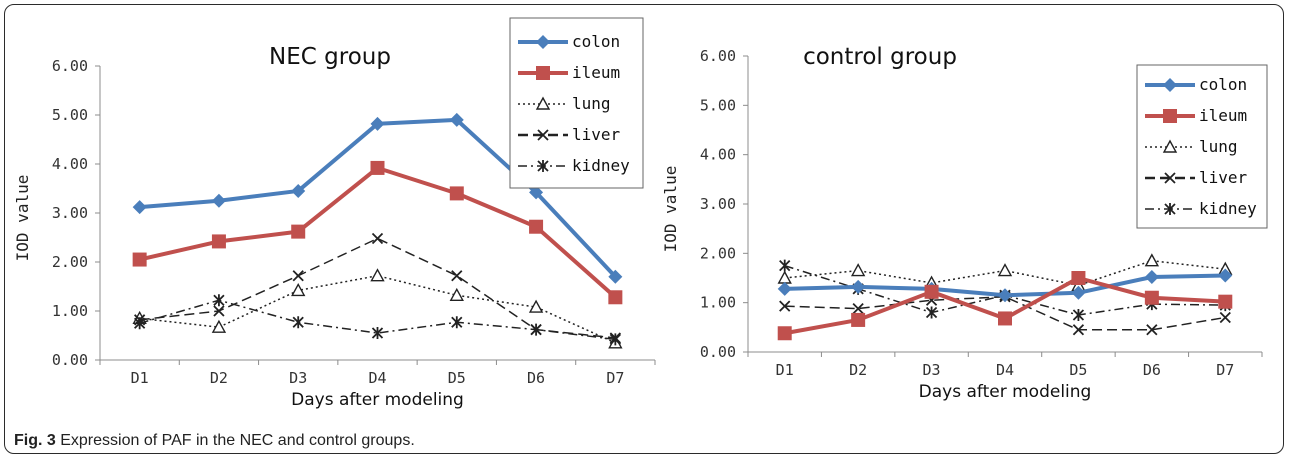 The image size is (1290, 459). Describe the element at coordinates (718, 204) in the screenshot. I see `y-tick-label: 3.00` at that location.